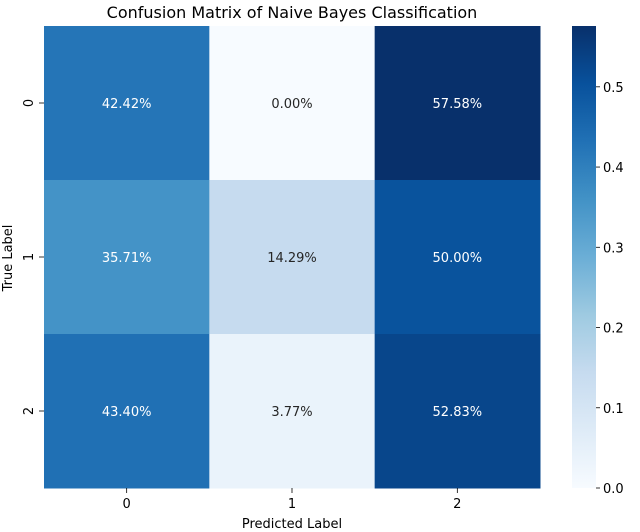 The image size is (640, 532). I want to click on cell-label-r1-c0: 35.71%, so click(127, 258).